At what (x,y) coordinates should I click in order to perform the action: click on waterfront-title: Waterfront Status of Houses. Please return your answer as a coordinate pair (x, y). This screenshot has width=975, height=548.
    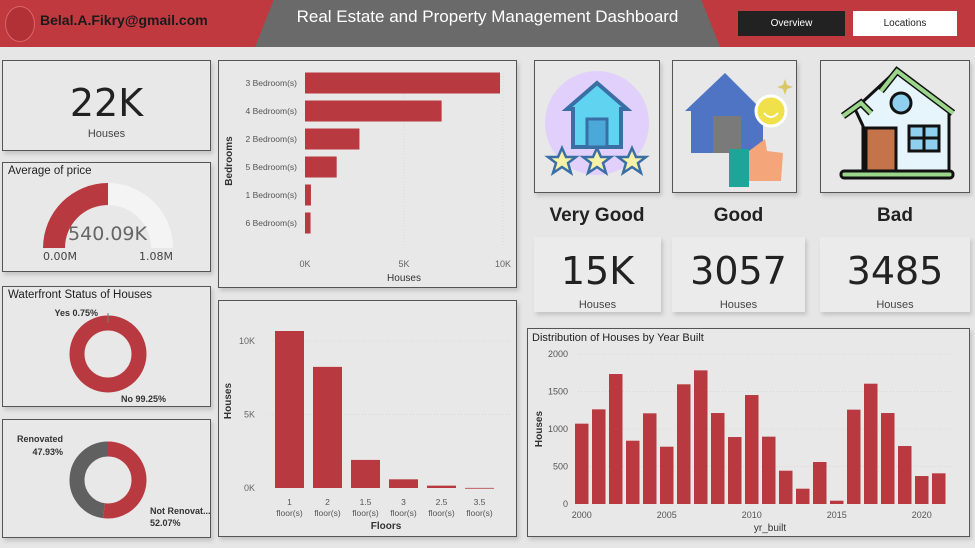
    Looking at the image, I should click on (80, 295).